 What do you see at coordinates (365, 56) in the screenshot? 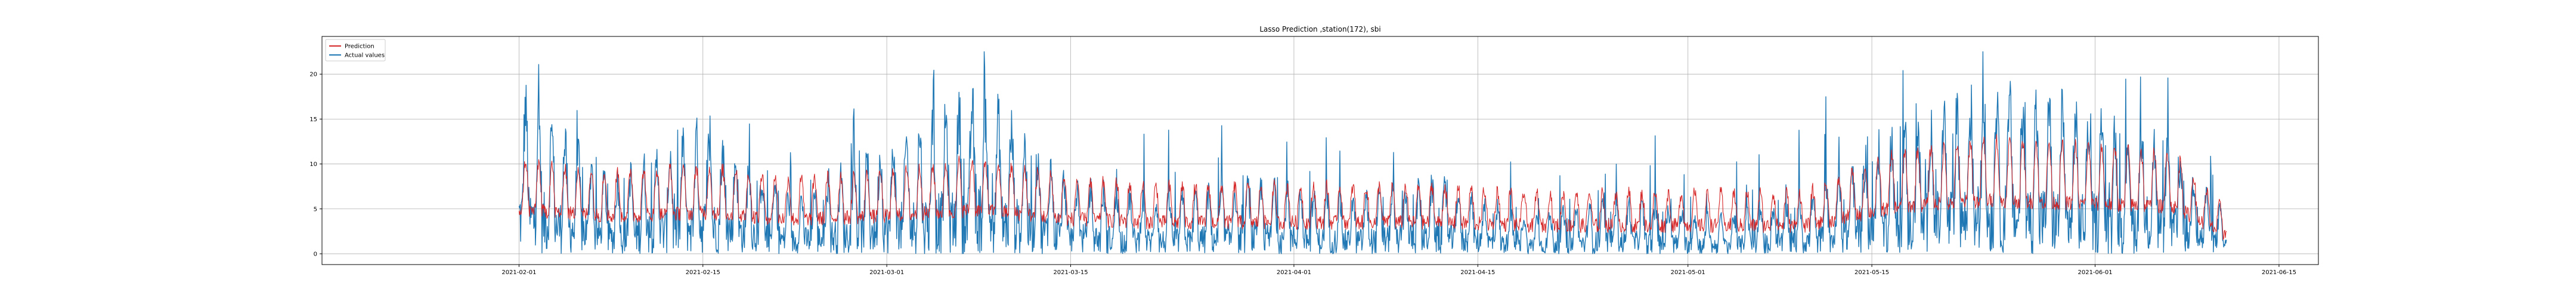
I see `legend-label-actual-values: Actual values` at bounding box center [365, 56].